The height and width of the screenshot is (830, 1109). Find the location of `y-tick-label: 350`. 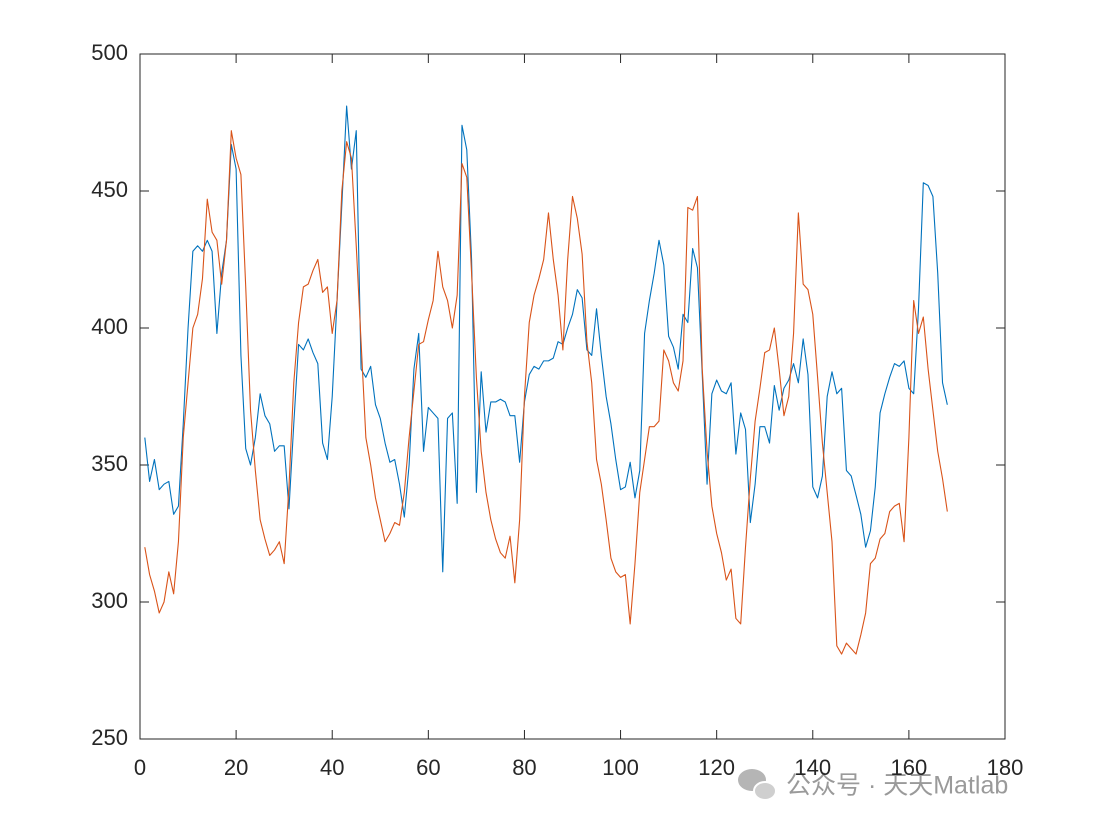

y-tick-label: 350 is located at coordinates (109, 463).